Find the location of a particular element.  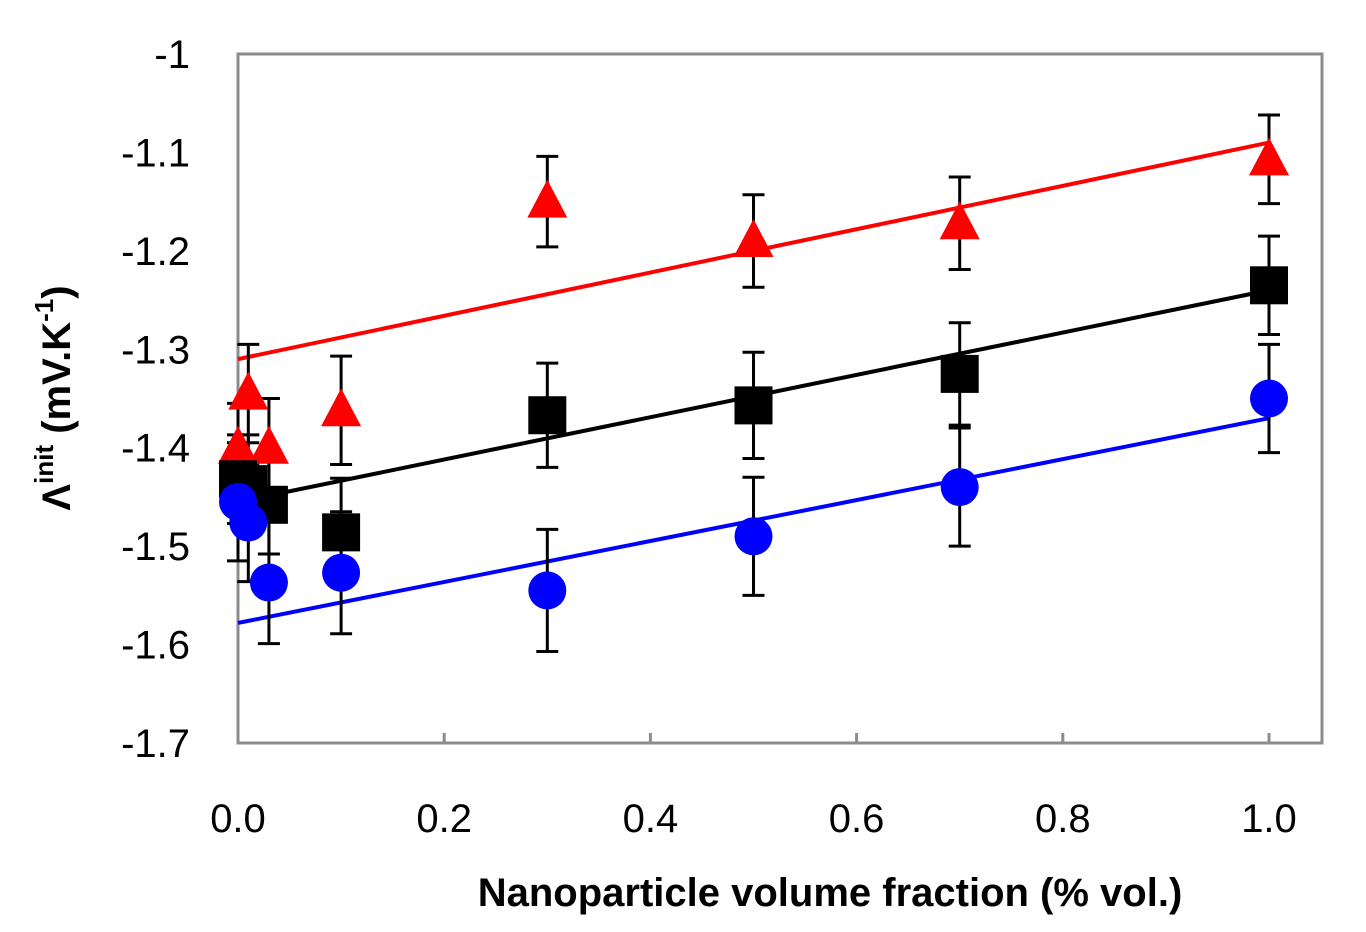

x-tick-label: 0.2 is located at coordinates (444, 819).